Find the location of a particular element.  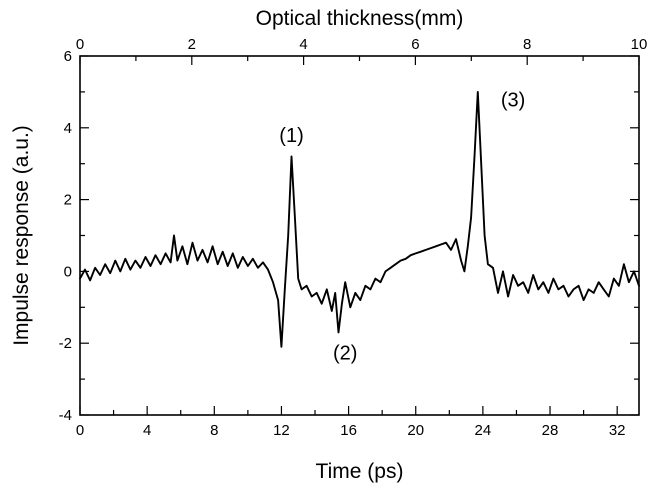

x2-tick-label: 10 is located at coordinates (639, 44).